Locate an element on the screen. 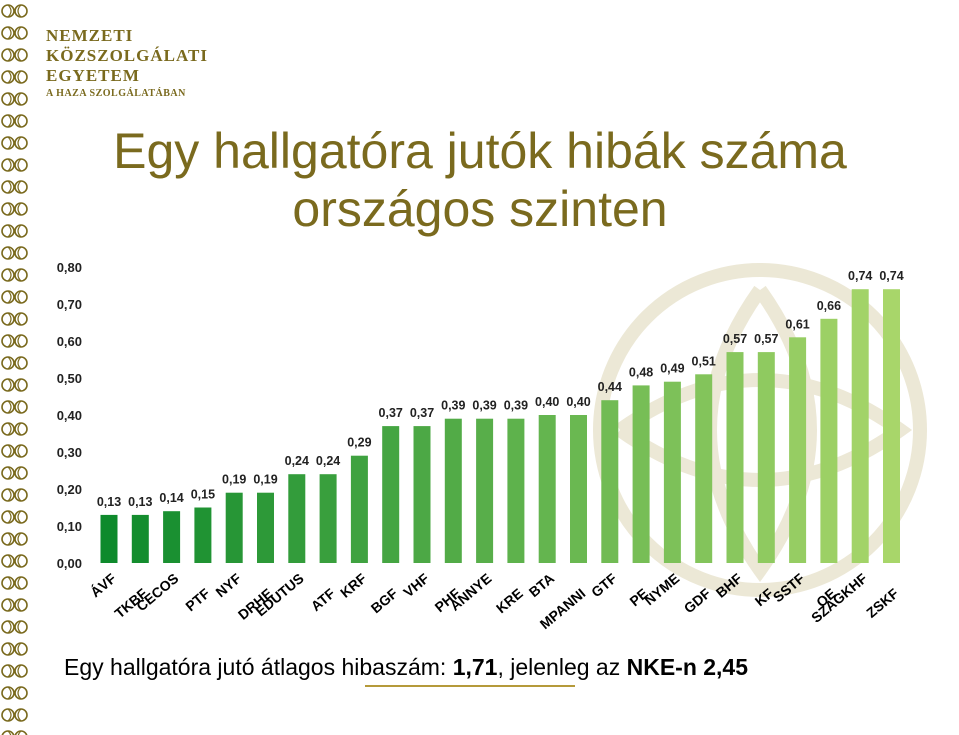  logo-line-3: EGYETEM is located at coordinates (93, 75).